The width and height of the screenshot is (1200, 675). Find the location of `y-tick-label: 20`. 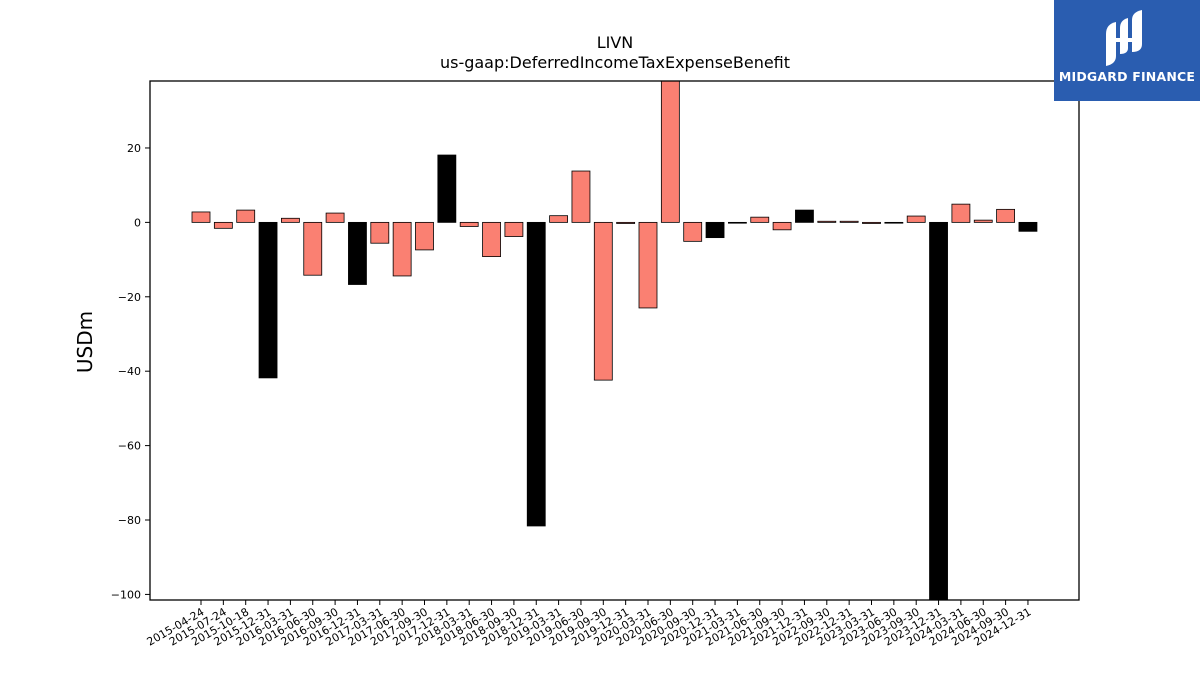

y-tick-label: 20 is located at coordinates (134, 148).